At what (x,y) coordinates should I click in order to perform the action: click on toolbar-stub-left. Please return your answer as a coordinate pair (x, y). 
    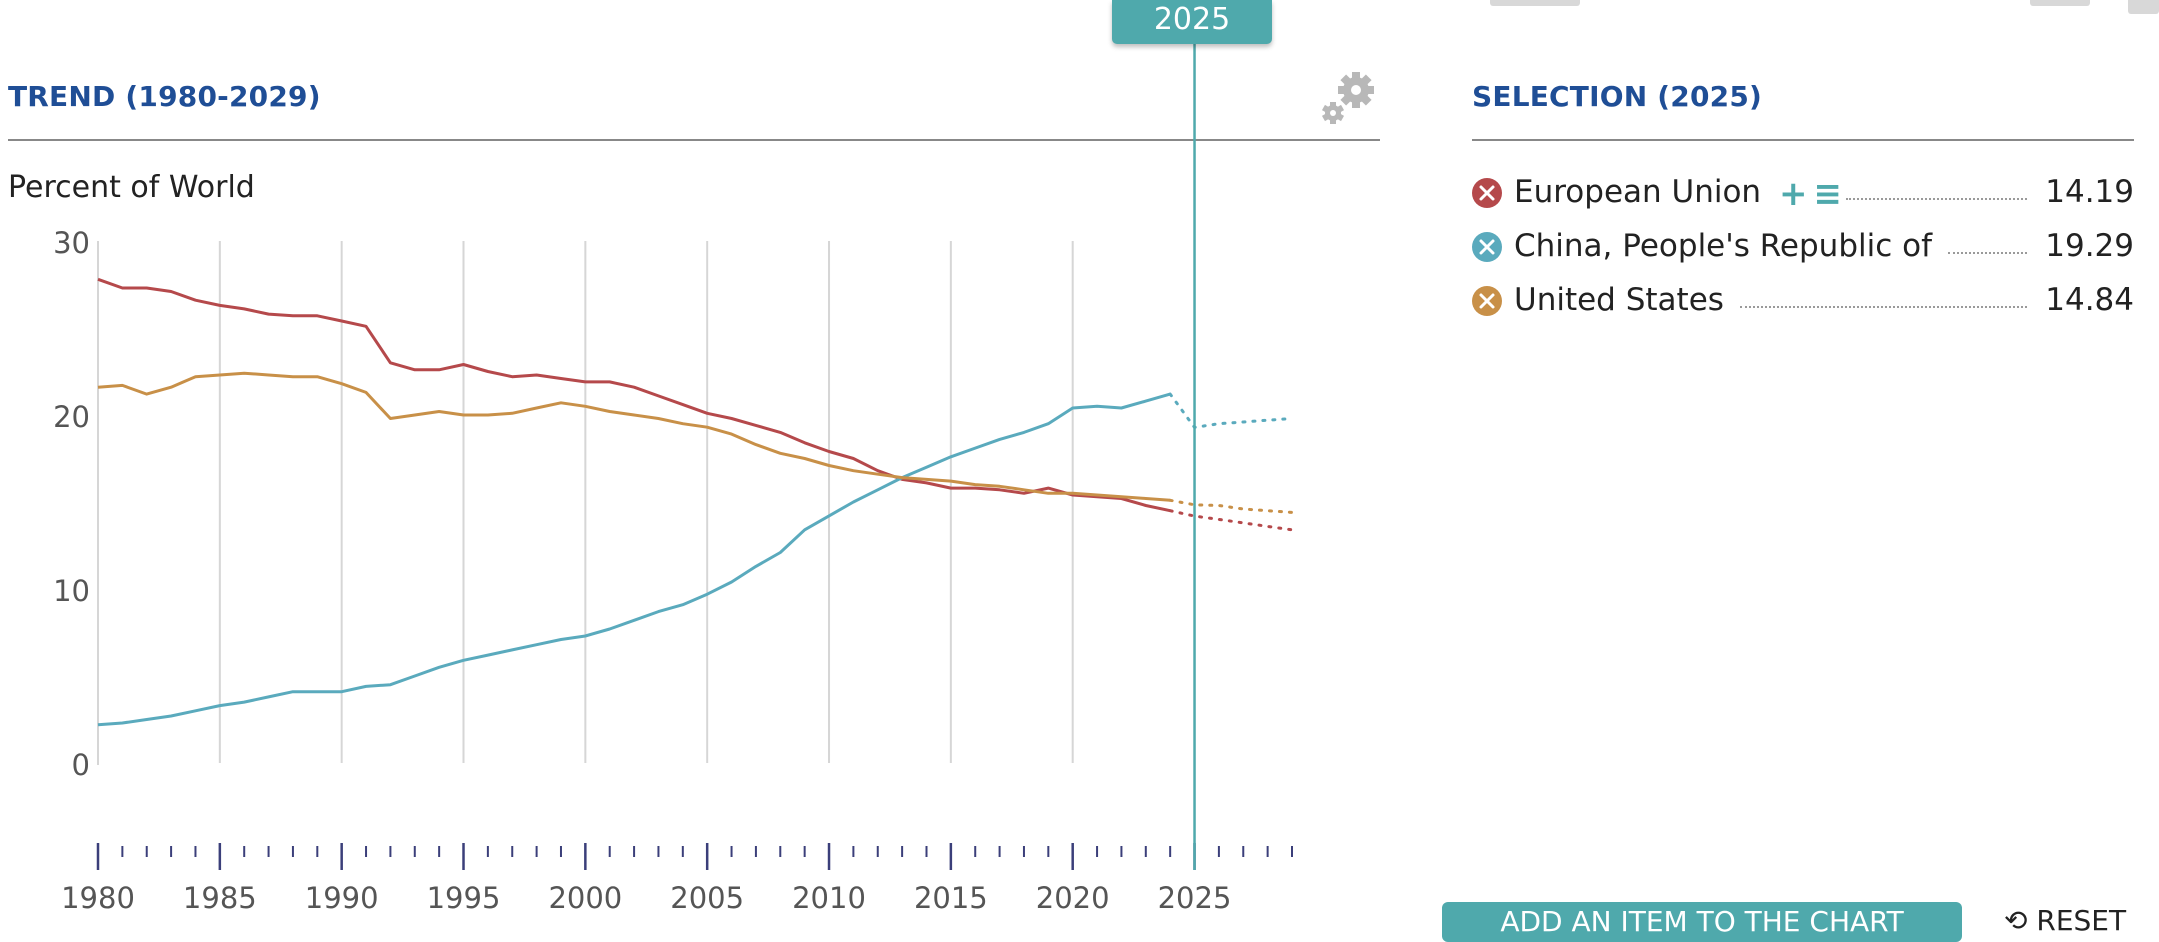
    Looking at the image, I should click on (1535, 3).